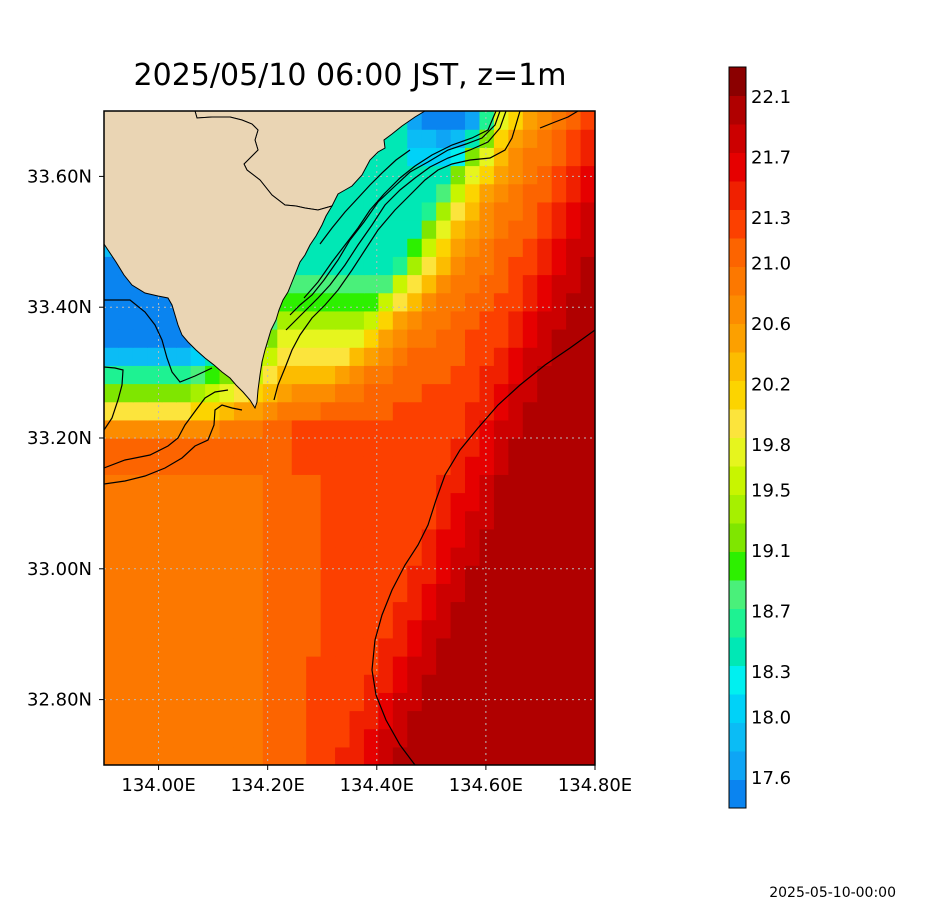 The height and width of the screenshot is (902, 950). I want to click on colorbar-swatch, so click(737, 480).